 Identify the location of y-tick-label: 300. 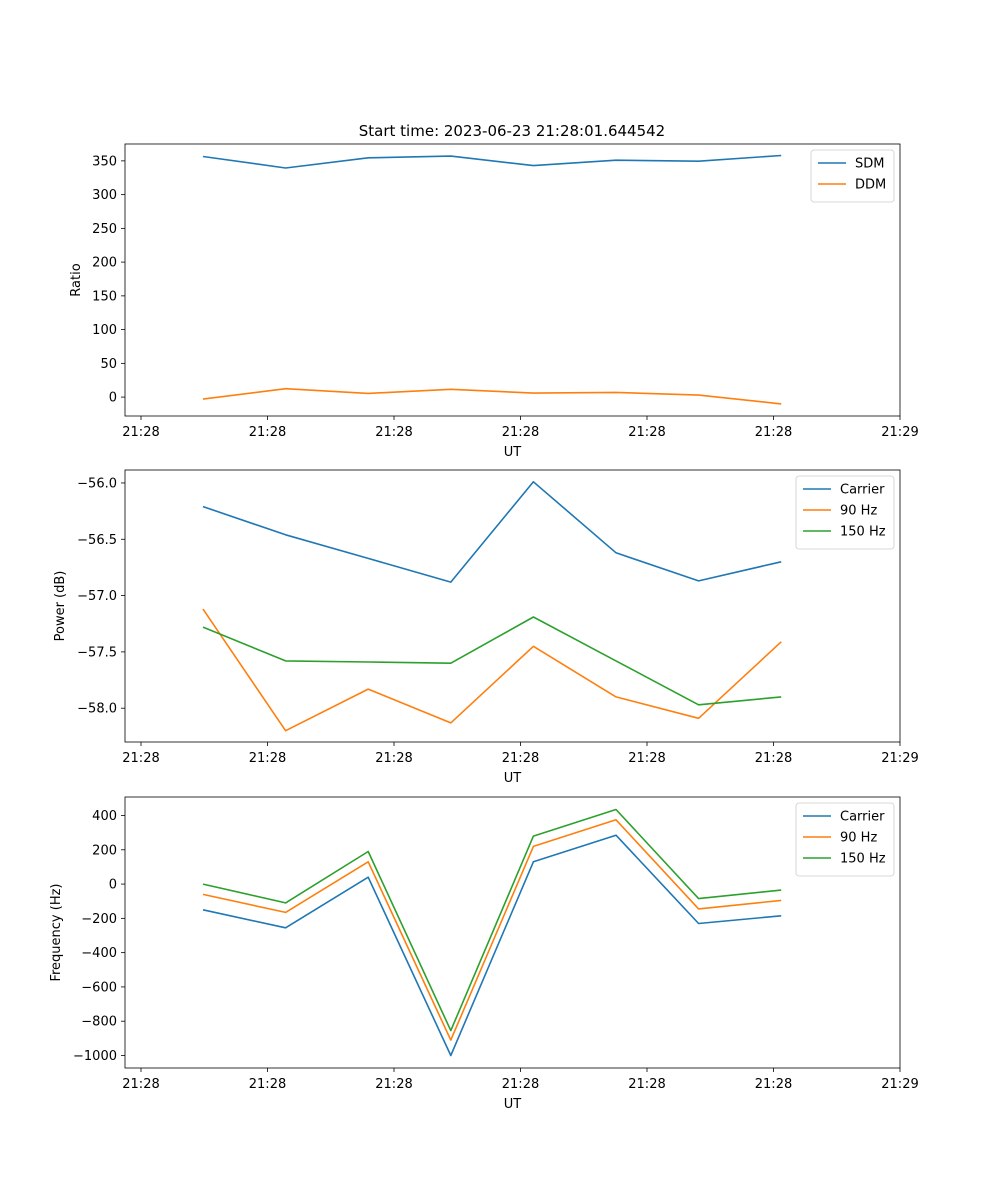
(104, 195).